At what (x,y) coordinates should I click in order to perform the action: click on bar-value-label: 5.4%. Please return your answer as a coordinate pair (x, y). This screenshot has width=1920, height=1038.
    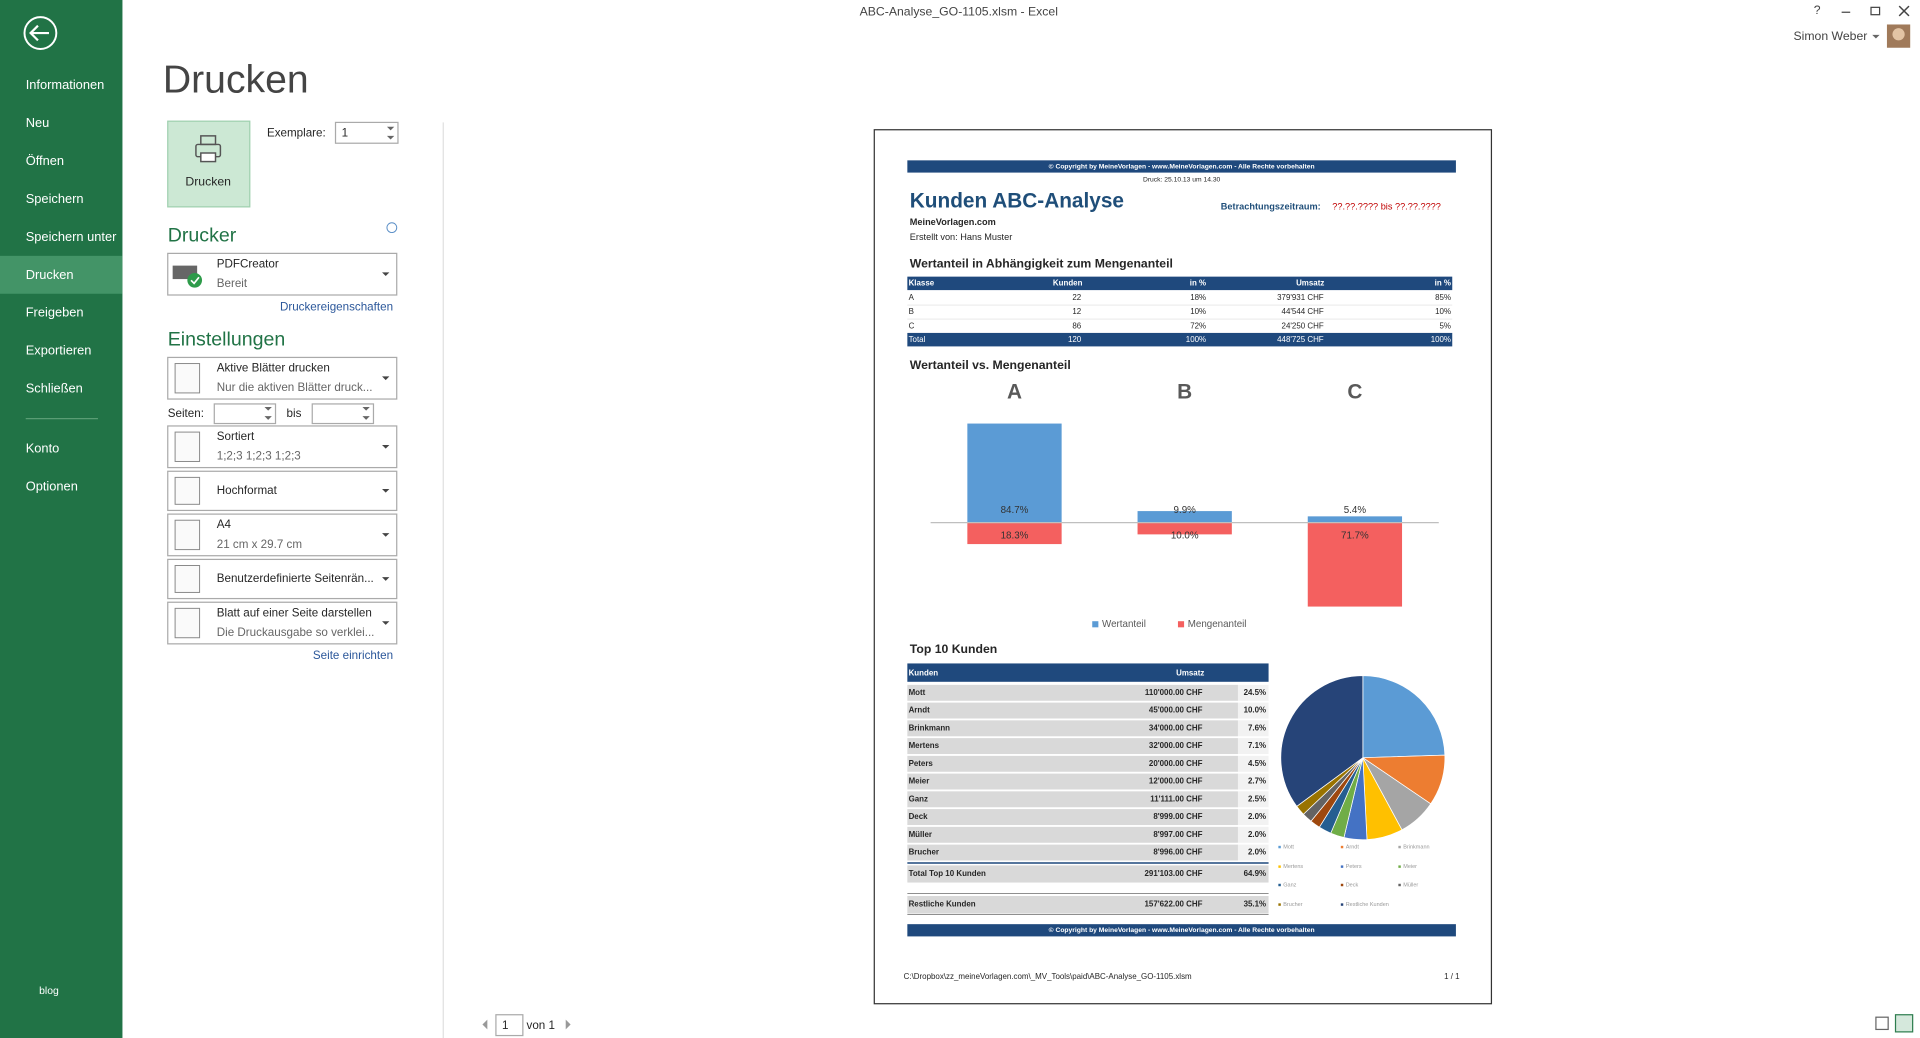
    Looking at the image, I should click on (1355, 510).